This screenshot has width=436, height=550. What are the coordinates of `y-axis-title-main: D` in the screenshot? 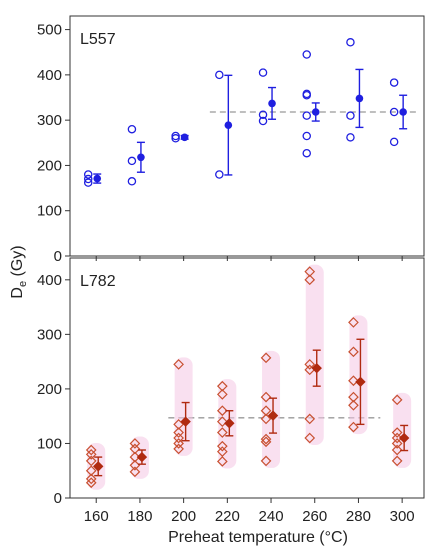 It's located at (17, 293).